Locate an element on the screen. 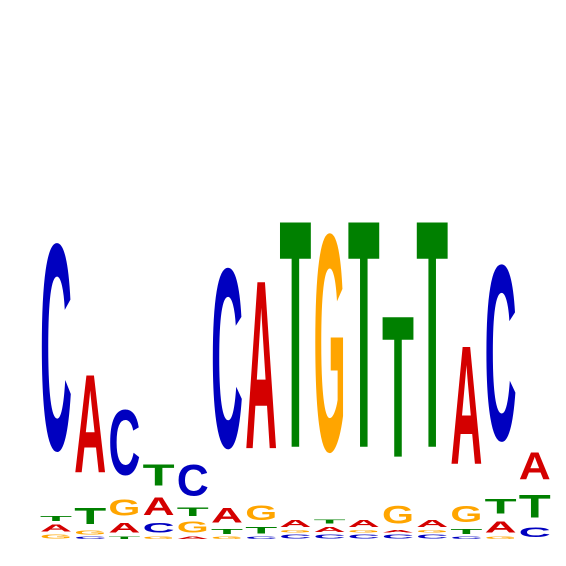 The height and width of the screenshot is (566, 566). logo-letter-t-pos-7: T is located at coordinates (261, 530).